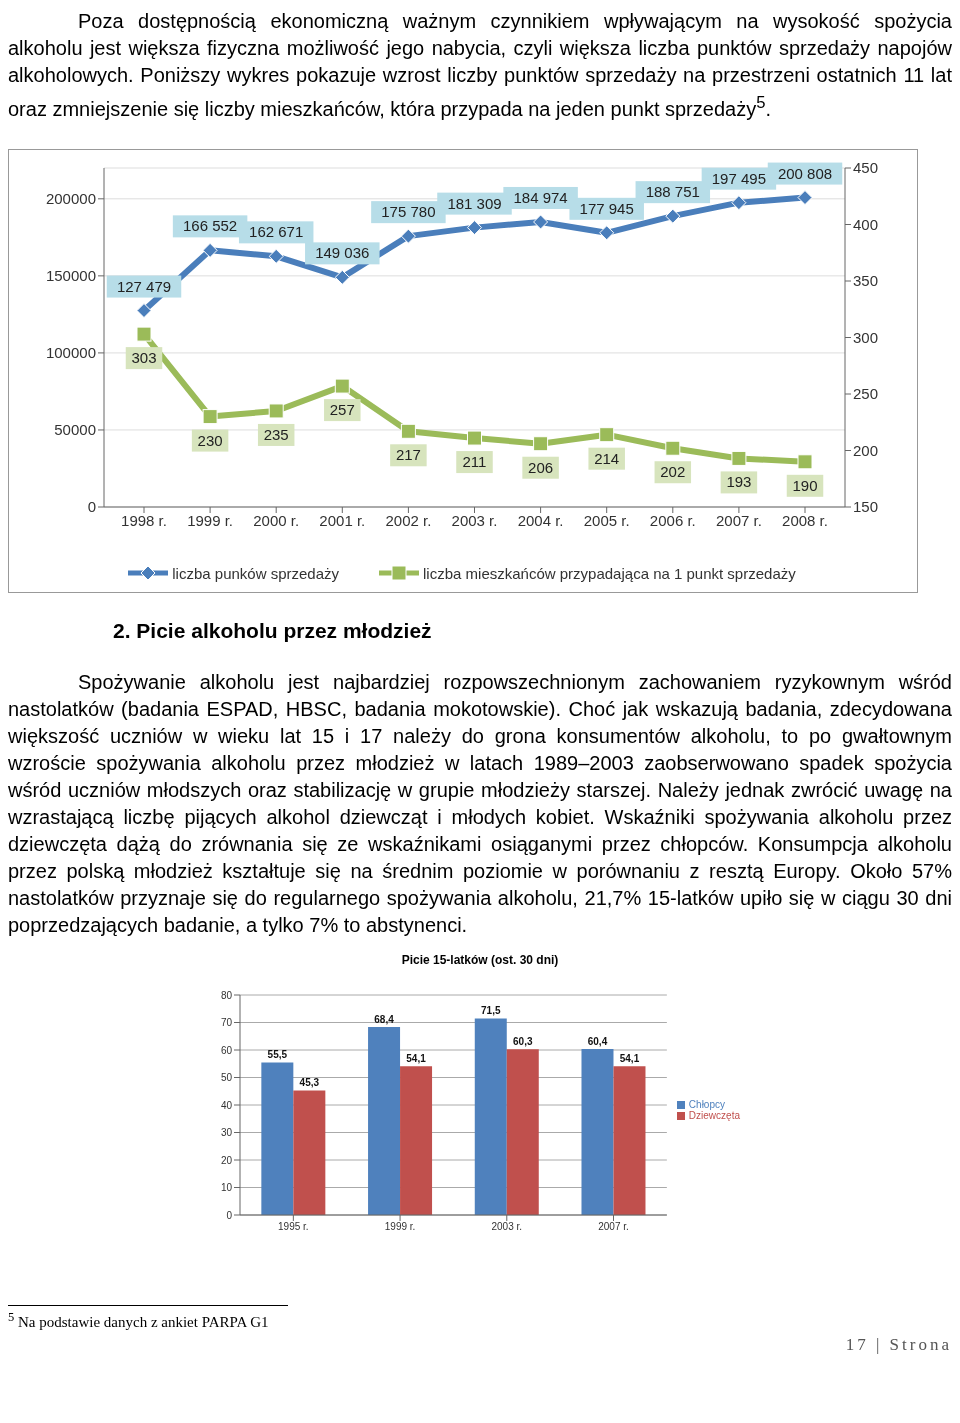 The image size is (960, 1423). What do you see at coordinates (541, 467) in the screenshot?
I see `data-label: 206` at bounding box center [541, 467].